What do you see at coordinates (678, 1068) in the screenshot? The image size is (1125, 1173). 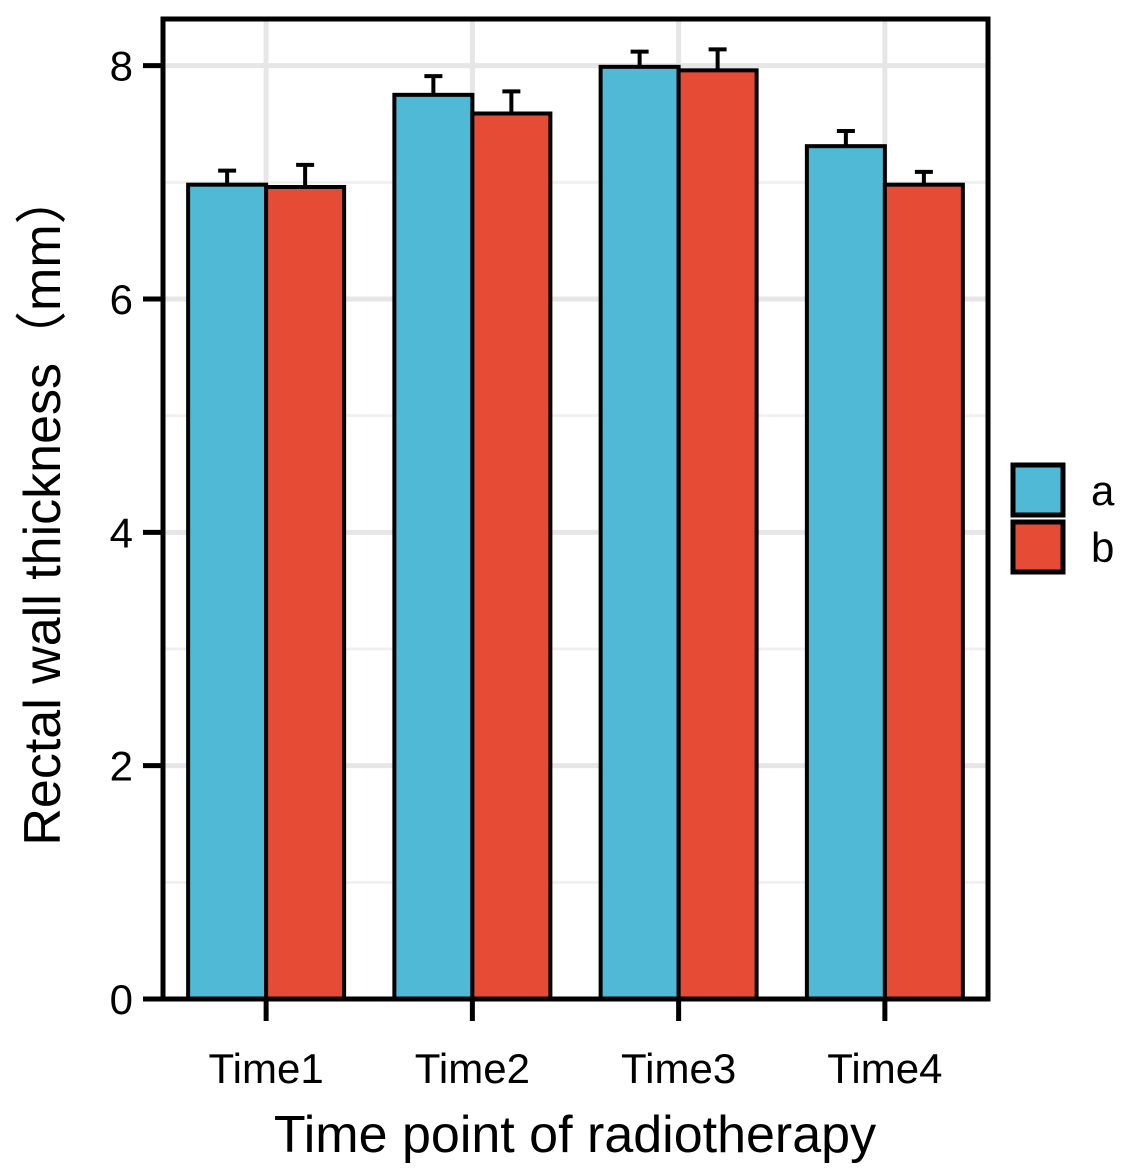 I see `x-tick-label: Time3` at bounding box center [678, 1068].